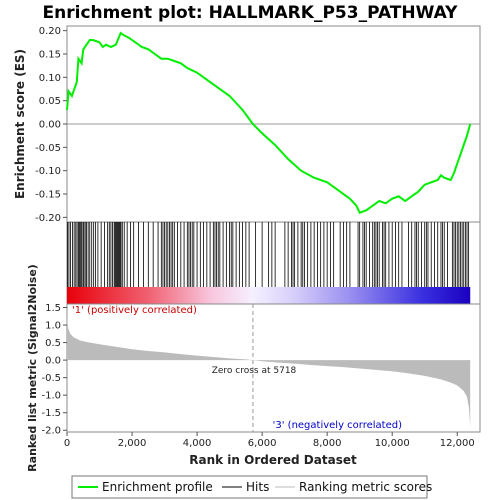 Image resolution: width=500 pixels, height=500 pixels. What do you see at coordinates (51, 396) in the screenshot?
I see `metric-y-tick-label: -1.0` at bounding box center [51, 396].